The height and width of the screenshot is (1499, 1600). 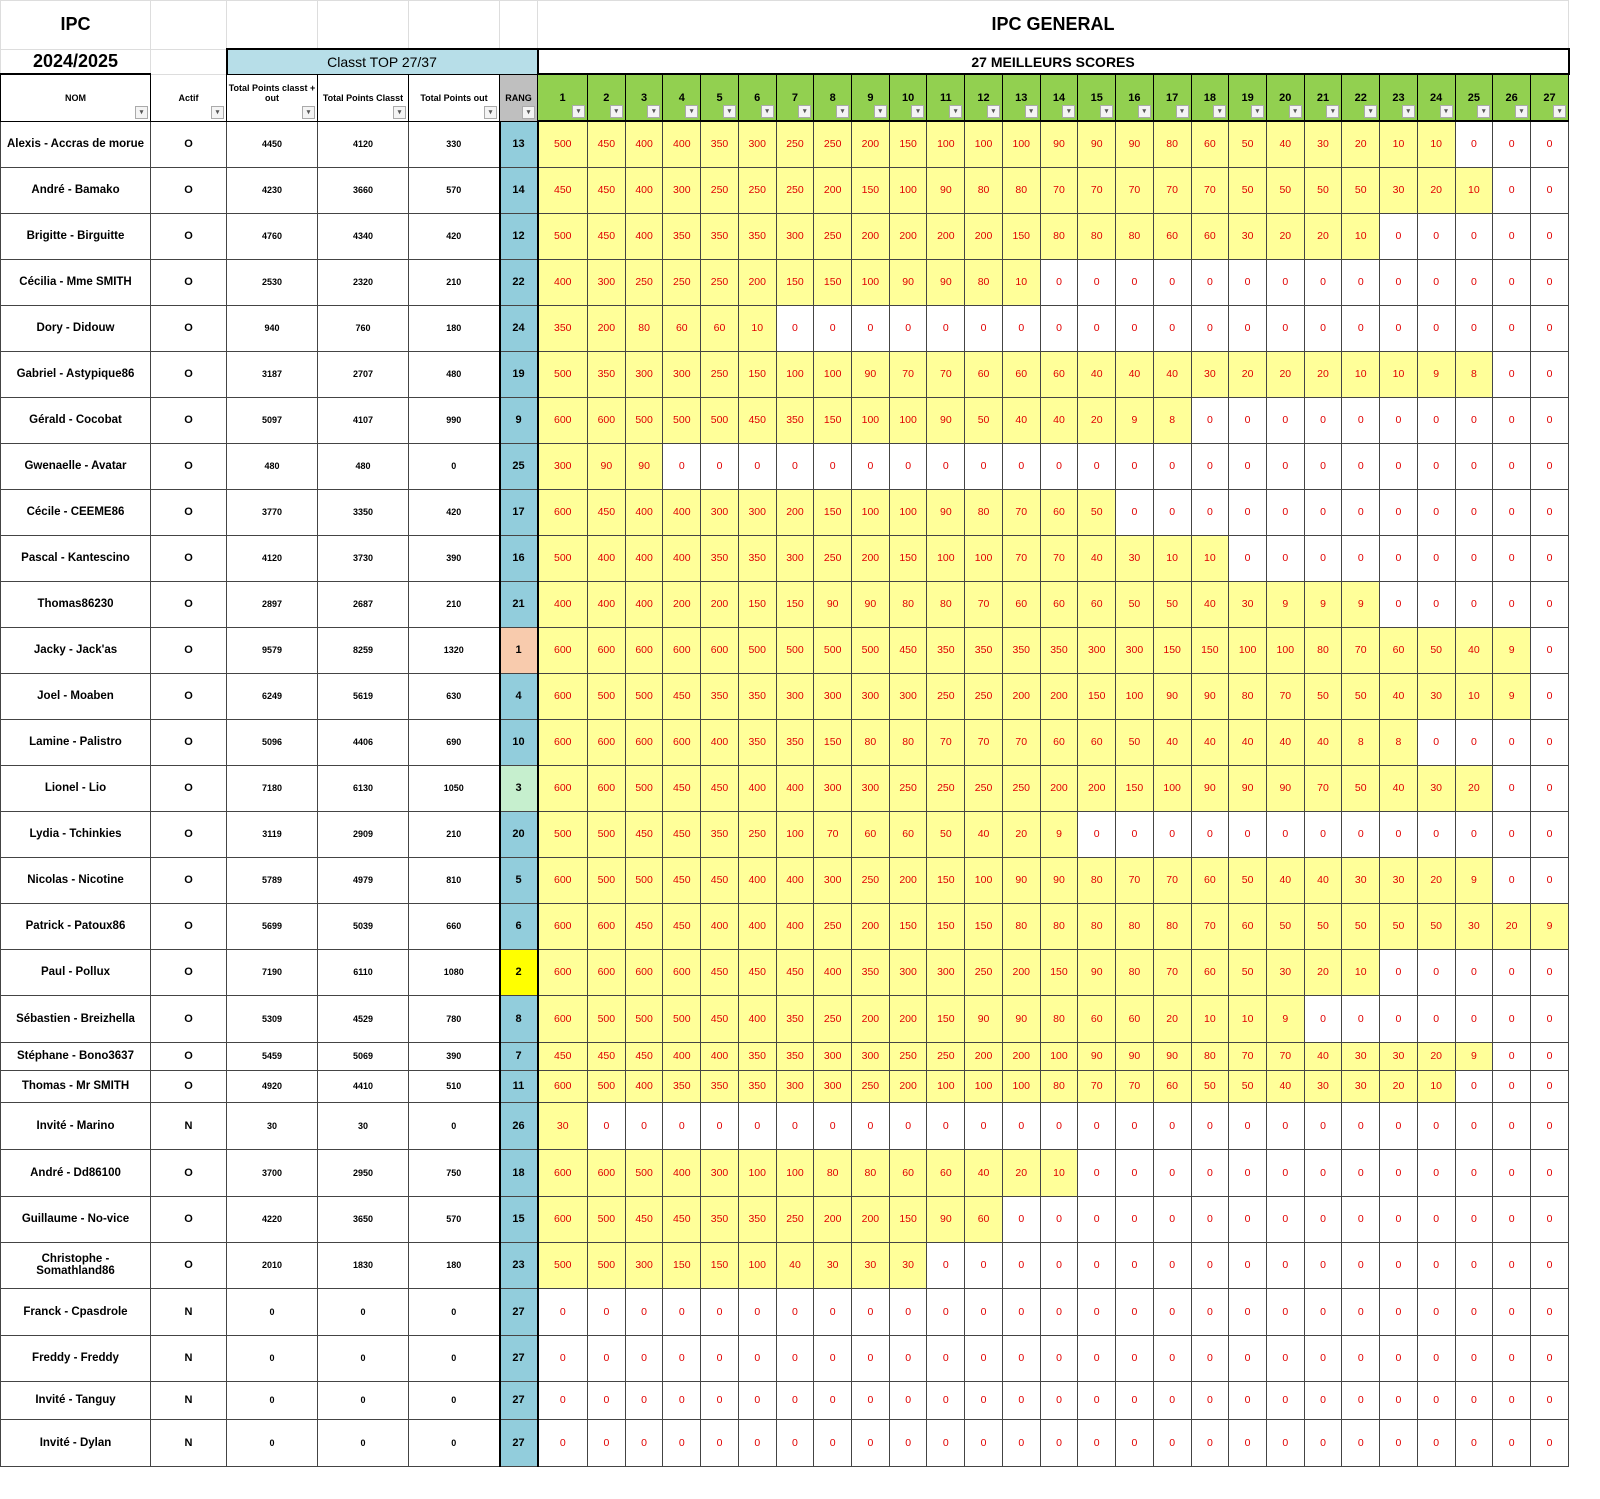 What do you see at coordinates (682, 282) in the screenshot?
I see `score-cell: 250` at bounding box center [682, 282].